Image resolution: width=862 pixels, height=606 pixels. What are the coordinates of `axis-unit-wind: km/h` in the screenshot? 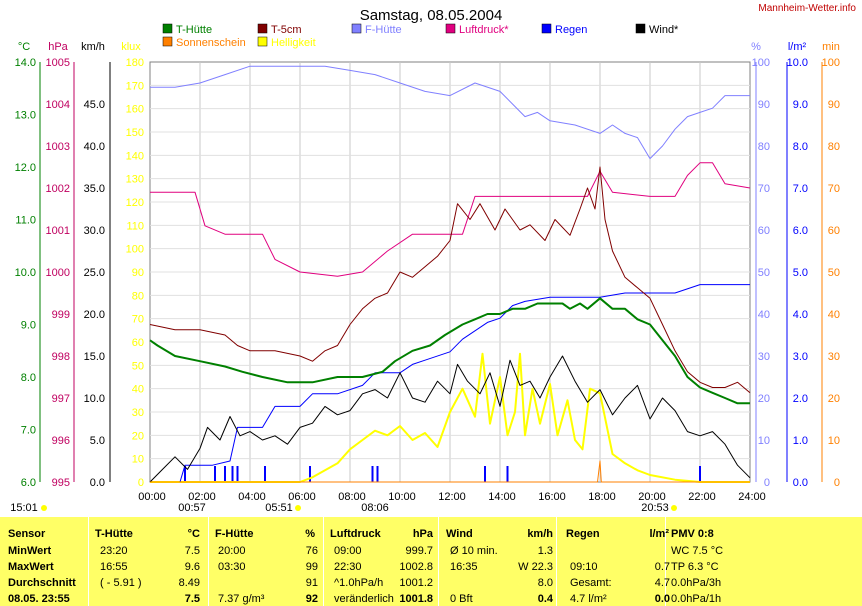 It's located at (93, 47).